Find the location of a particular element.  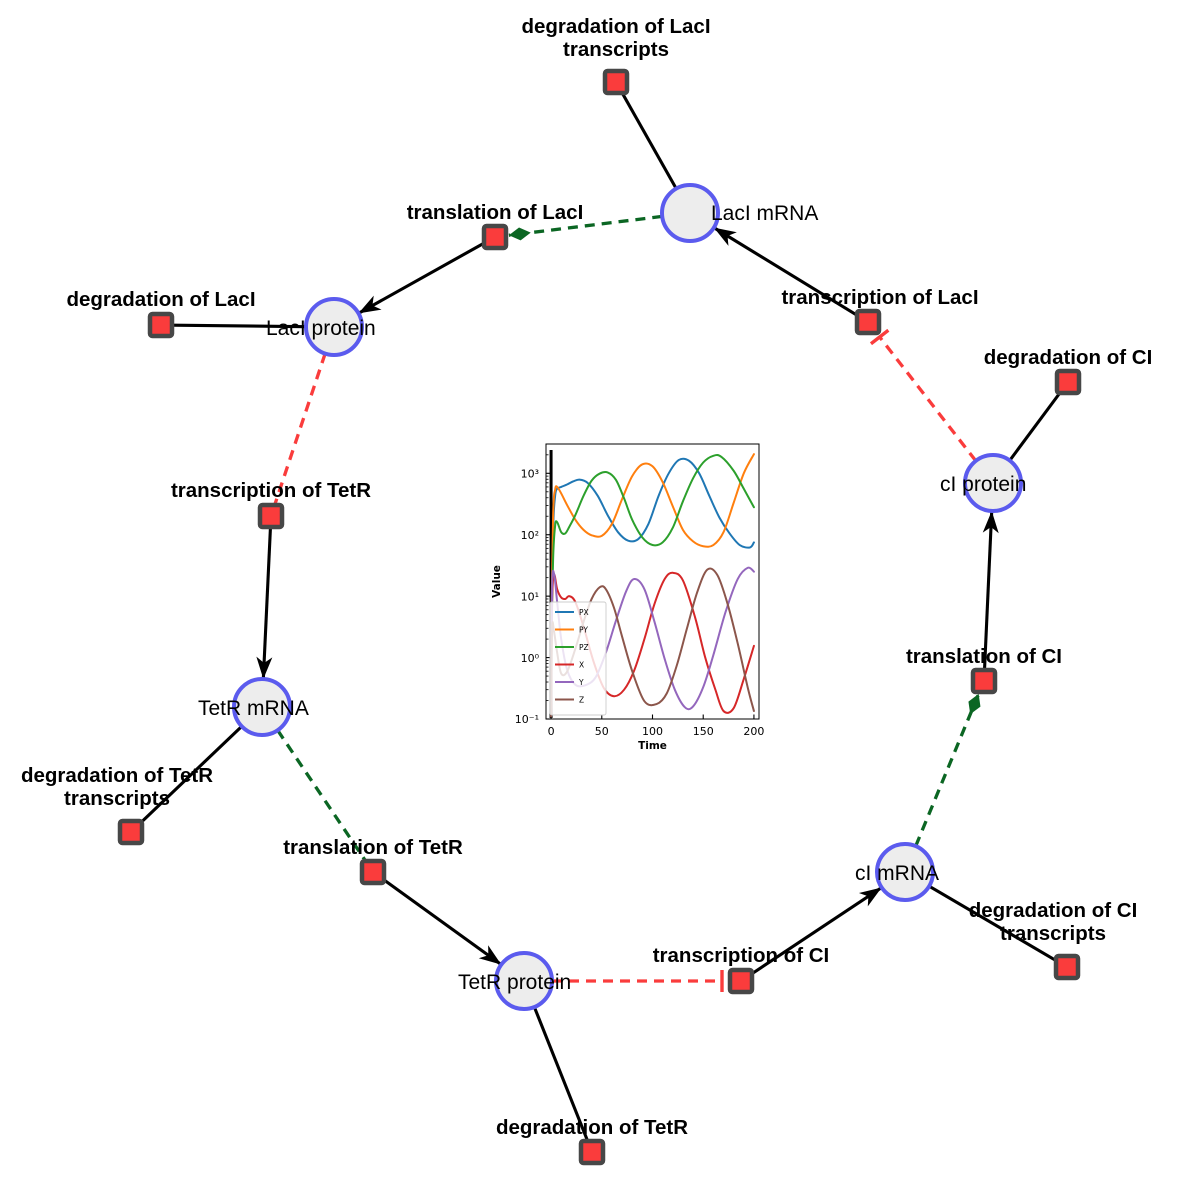

chart-series-X is located at coordinates (652, 643).